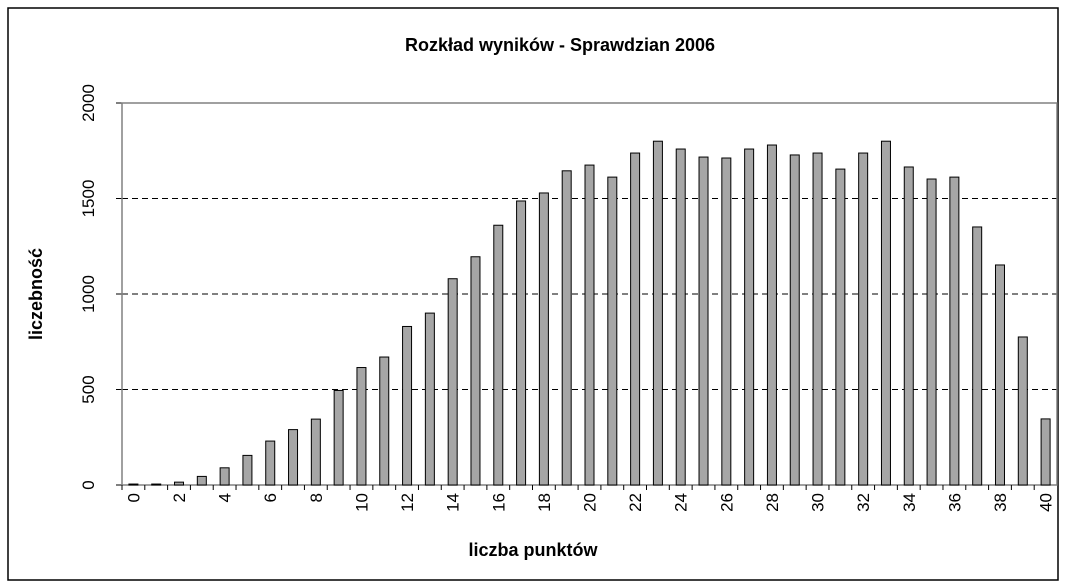  Describe the element at coordinates (225, 497) in the screenshot. I see `x-tick-label: 4` at that location.